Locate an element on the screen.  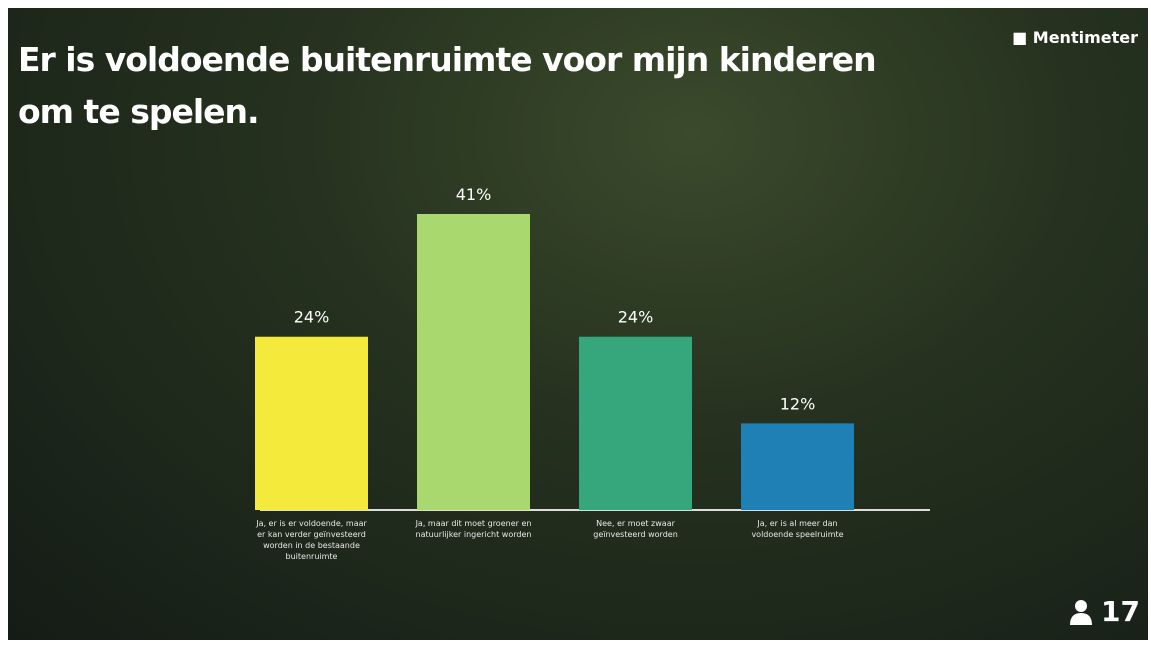
participants: 17 is located at coordinates (1104, 611).